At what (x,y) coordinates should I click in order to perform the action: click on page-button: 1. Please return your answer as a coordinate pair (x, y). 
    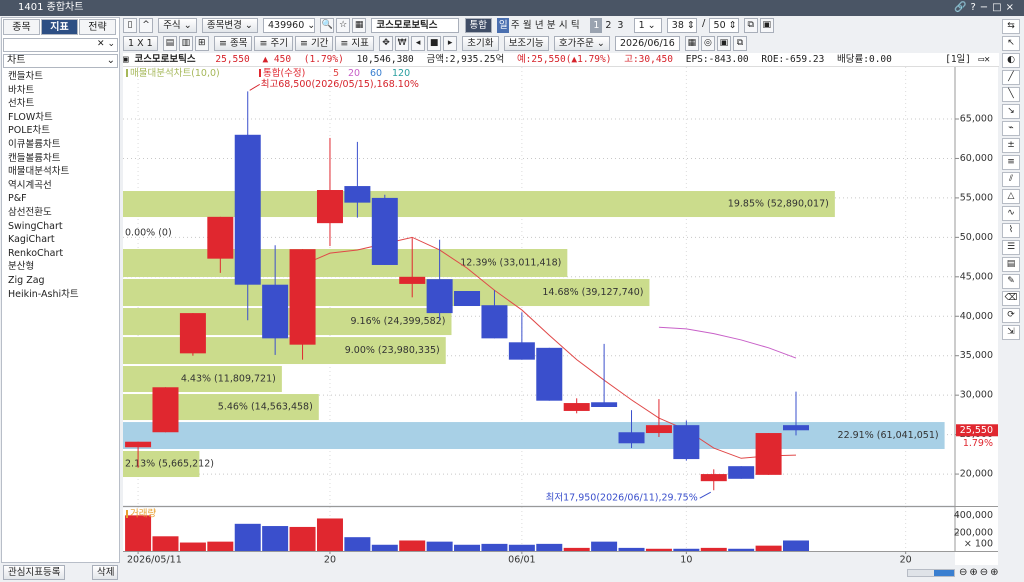
    Looking at the image, I should click on (596, 25).